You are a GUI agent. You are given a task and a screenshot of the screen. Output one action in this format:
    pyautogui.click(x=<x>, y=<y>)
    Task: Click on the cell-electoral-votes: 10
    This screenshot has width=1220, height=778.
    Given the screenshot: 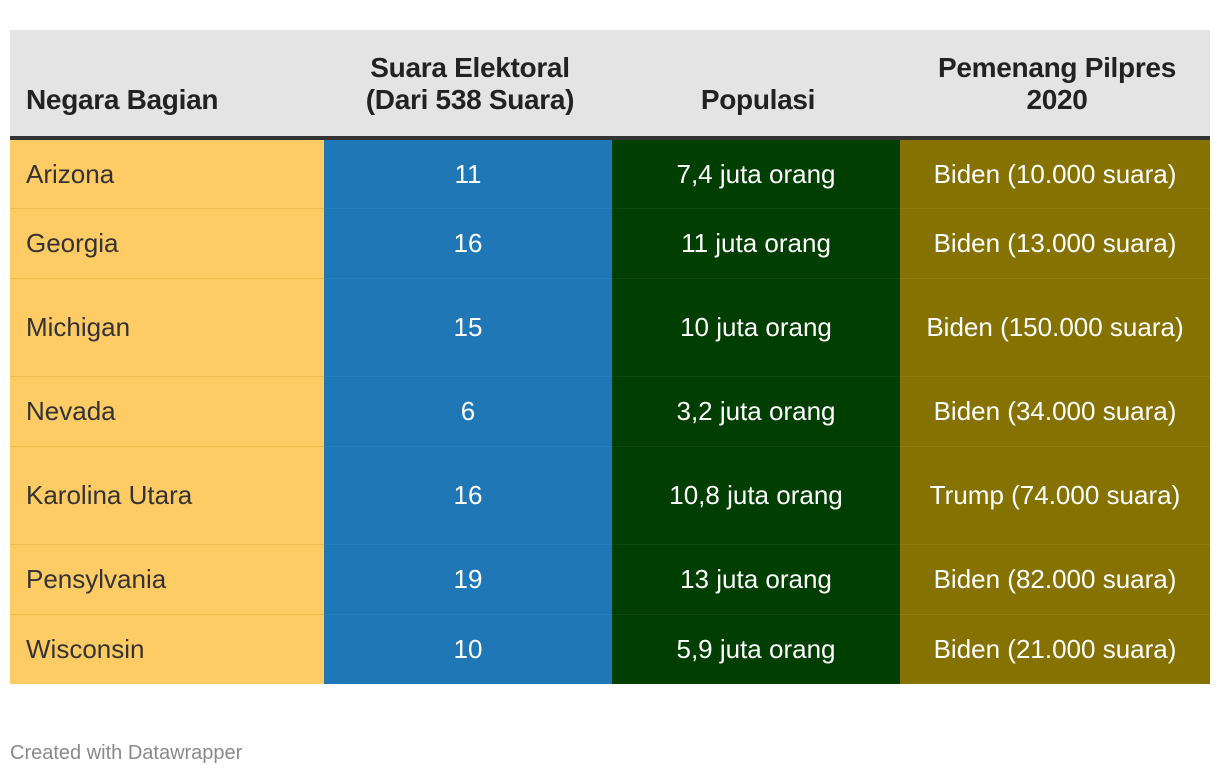 What is the action you would take?
    pyautogui.click(x=468, y=648)
    